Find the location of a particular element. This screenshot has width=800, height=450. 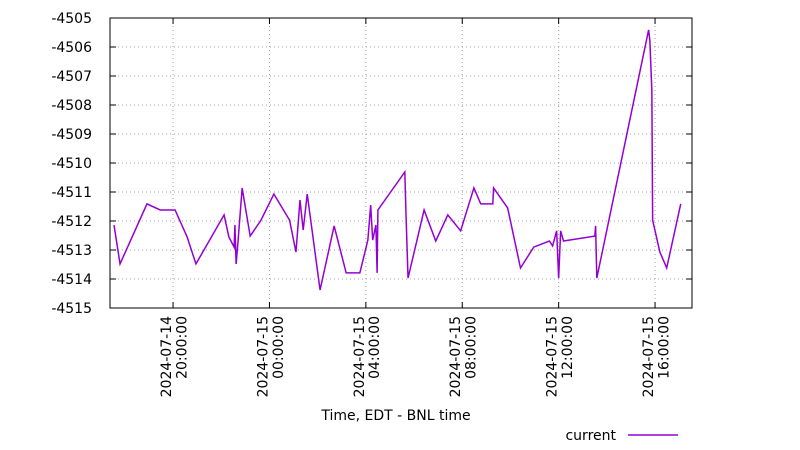

x-tick-label: 2024-07-1512:00:00 is located at coordinates (560, 356).